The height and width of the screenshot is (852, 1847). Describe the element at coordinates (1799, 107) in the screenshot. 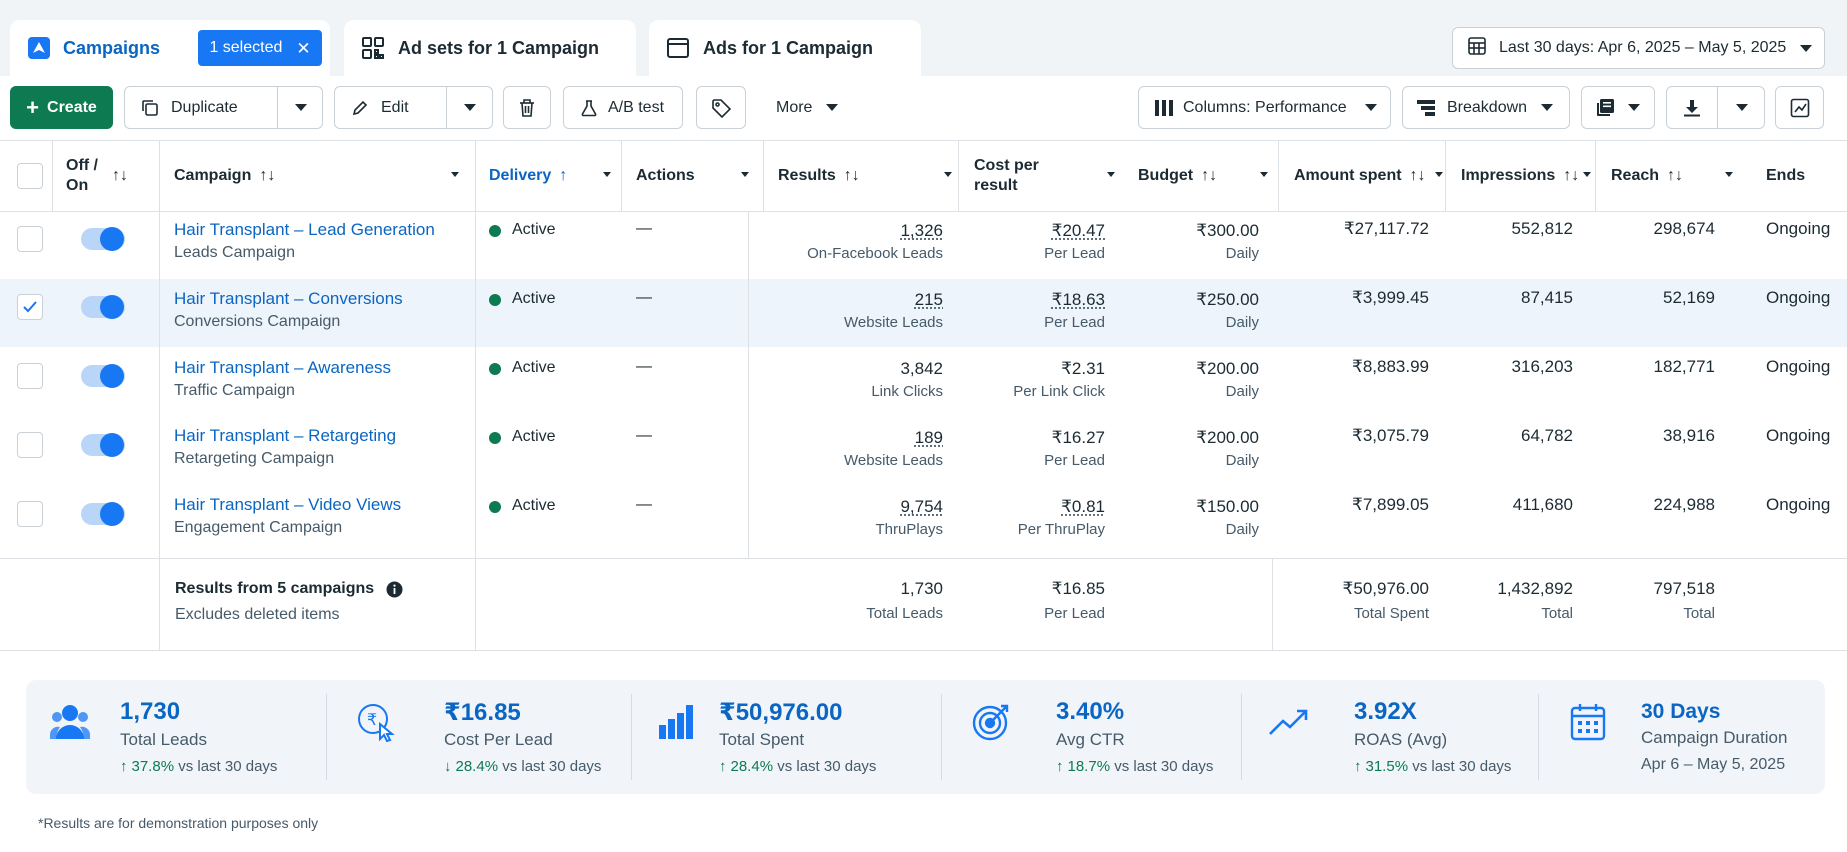

I see `charts-button` at that location.